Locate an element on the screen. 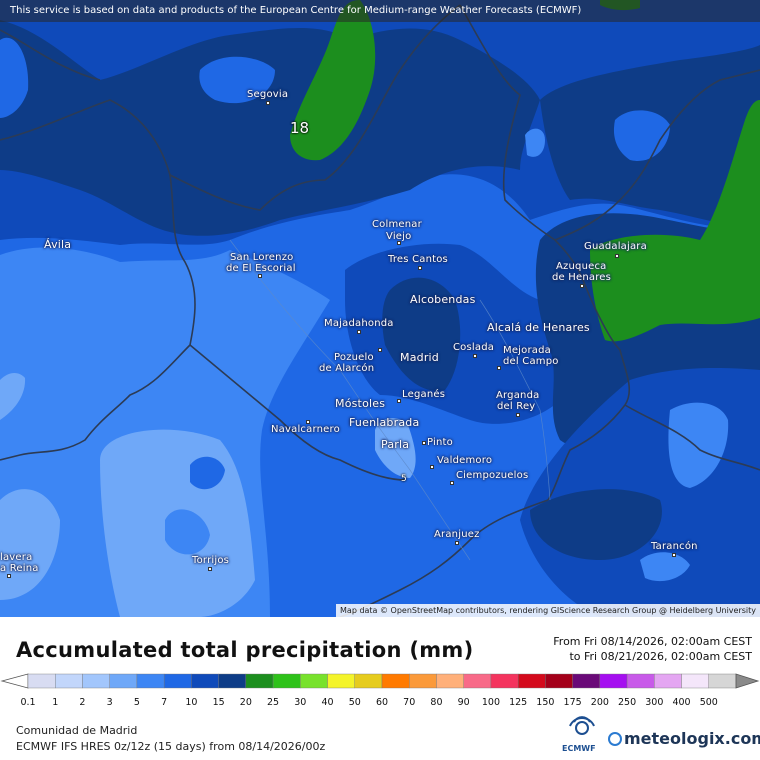 The width and height of the screenshot is (760, 760). region-name: Comunidad de Madrid is located at coordinates (77, 730).